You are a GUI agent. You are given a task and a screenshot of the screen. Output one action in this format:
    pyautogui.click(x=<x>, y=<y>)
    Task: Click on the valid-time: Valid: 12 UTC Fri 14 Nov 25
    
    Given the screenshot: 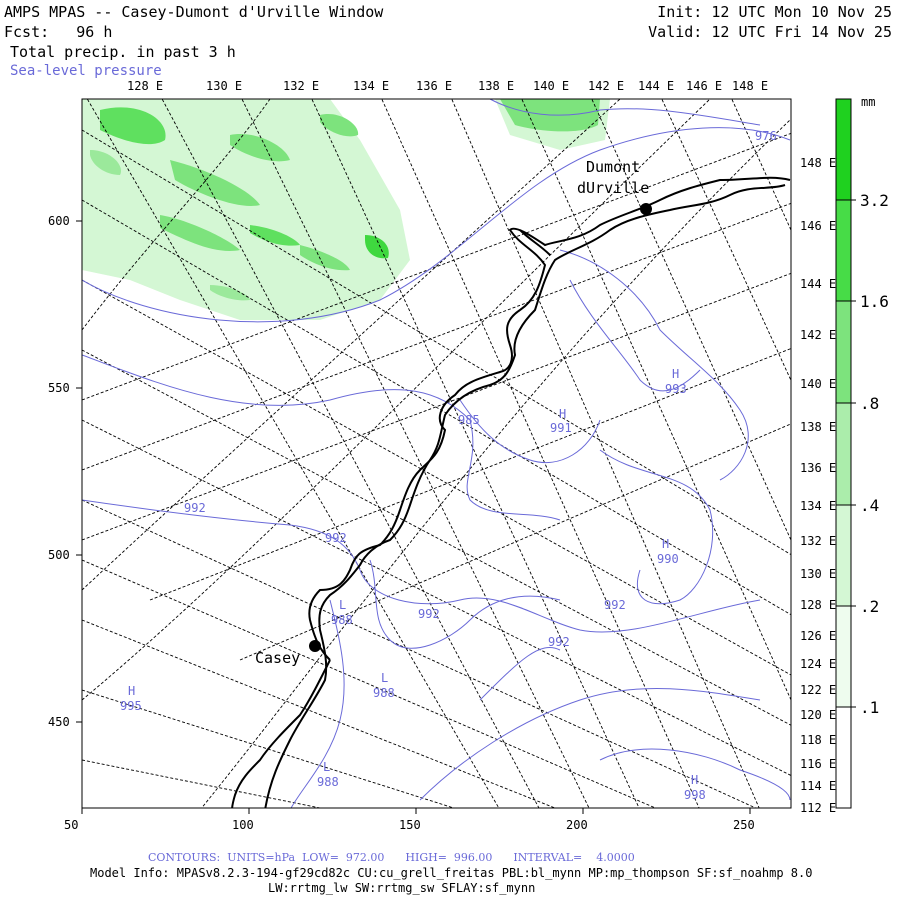 What is the action you would take?
    pyautogui.click(x=770, y=32)
    